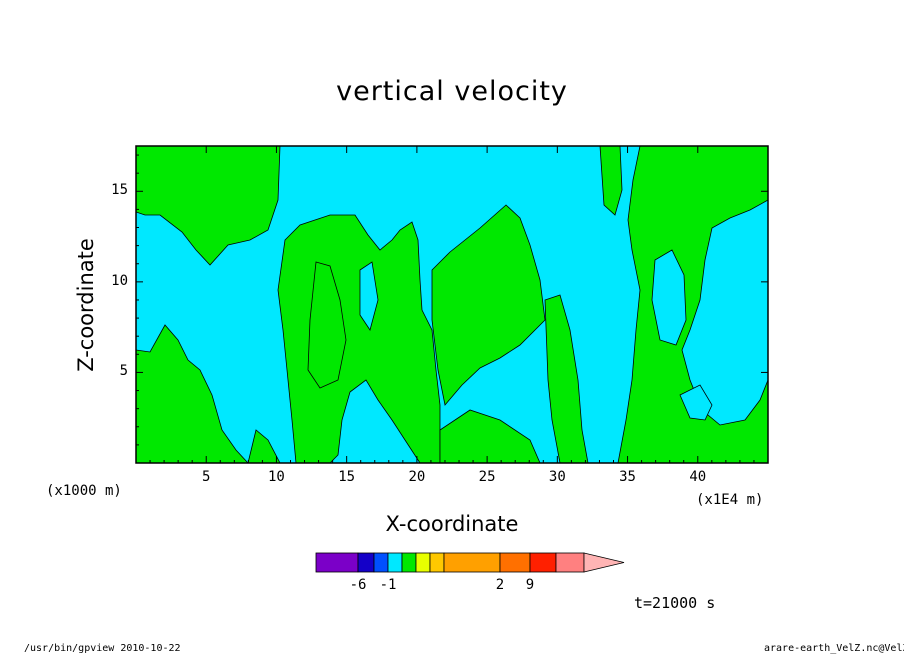 Image resolution: width=904 pixels, height=654 pixels. What do you see at coordinates (276, 477) in the screenshot?
I see `x-tick-label: 10` at bounding box center [276, 477].